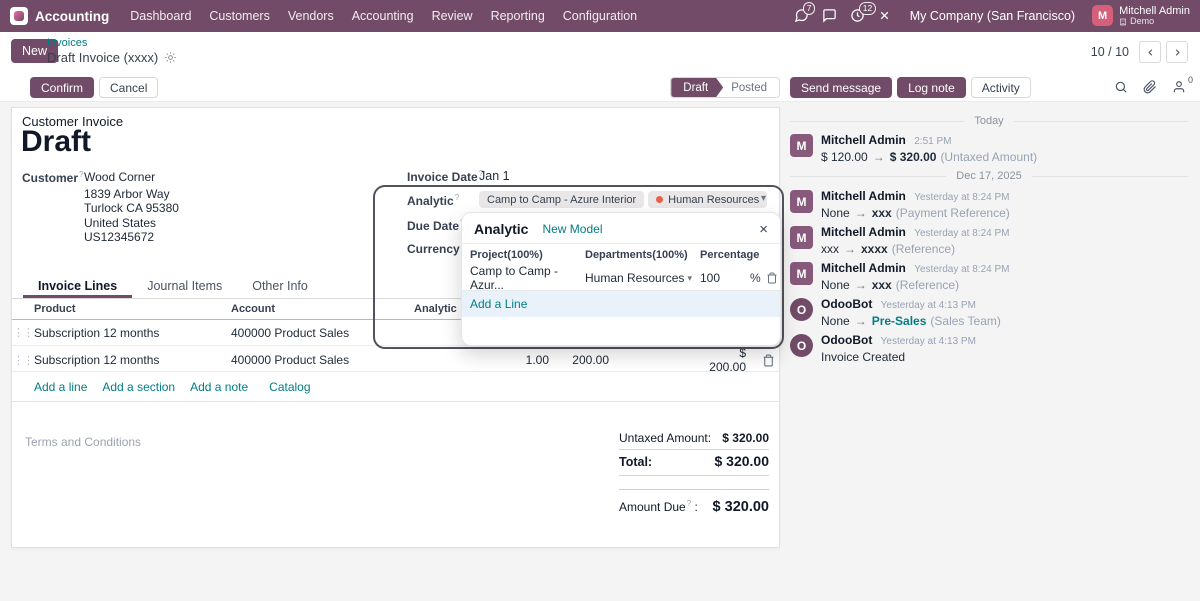 This screenshot has height=601, width=1200. I want to click on date-divider-today: Today, so click(989, 121).